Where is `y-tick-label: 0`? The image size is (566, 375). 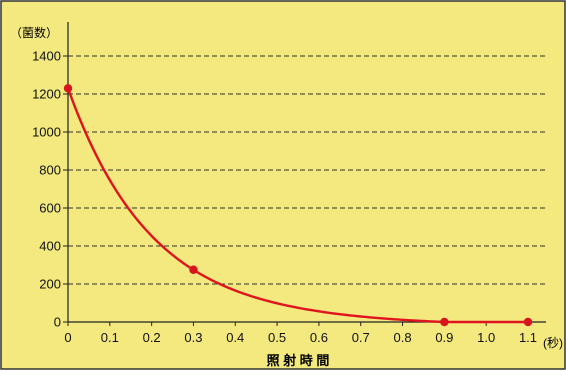 y-tick-label: 0 is located at coordinates (57, 322).